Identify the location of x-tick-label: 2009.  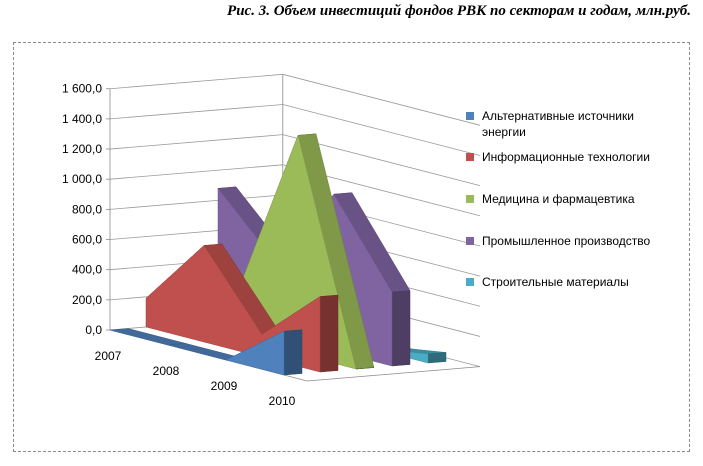
(224, 386).